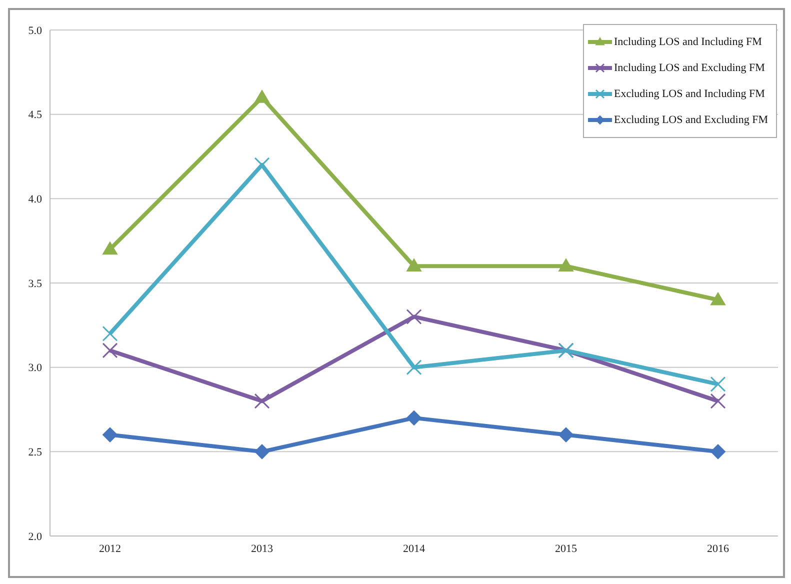 This screenshot has width=791, height=584. I want to click on y-tick-label: 5.0, so click(35, 30).